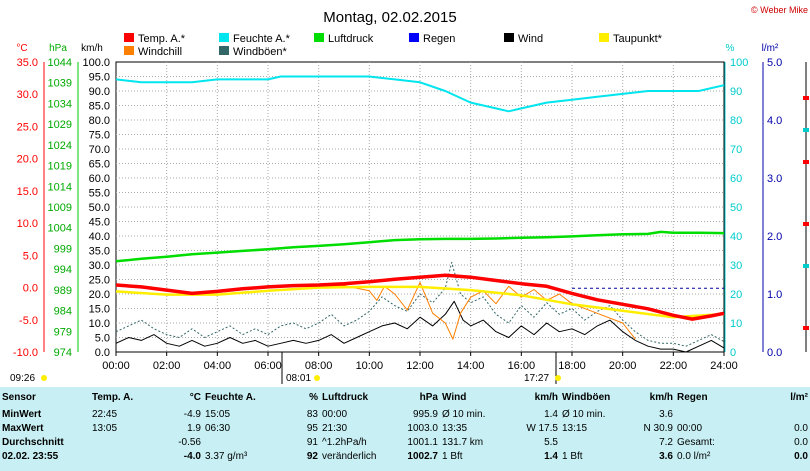 Image resolution: width=810 pixels, height=471 pixels. What do you see at coordinates (92, 48) in the screenshot?
I see `kmh-unit-label: km/h` at bounding box center [92, 48].